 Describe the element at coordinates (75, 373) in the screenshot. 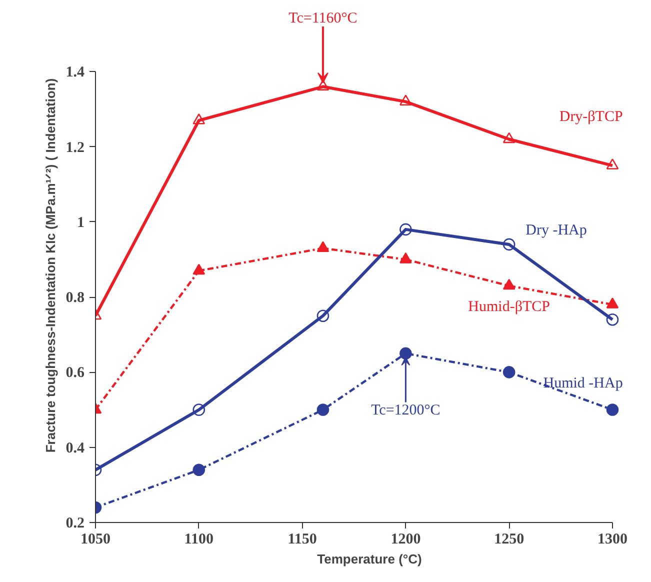

I see `y-tick-label: 0.6` at that location.